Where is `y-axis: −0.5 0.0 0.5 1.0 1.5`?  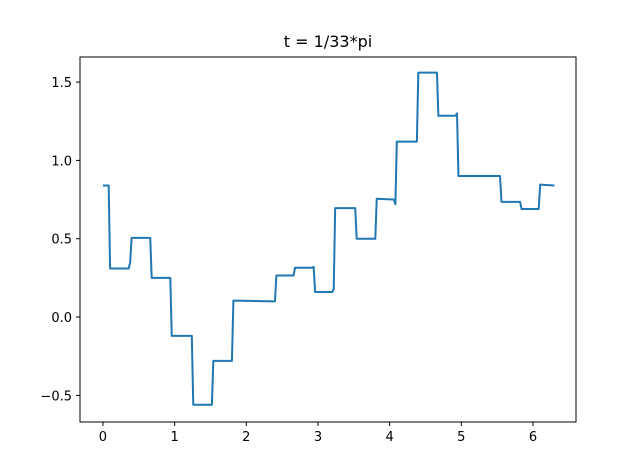 y-axis: −0.5 0.0 0.5 1.0 1.5 is located at coordinates (60, 240).